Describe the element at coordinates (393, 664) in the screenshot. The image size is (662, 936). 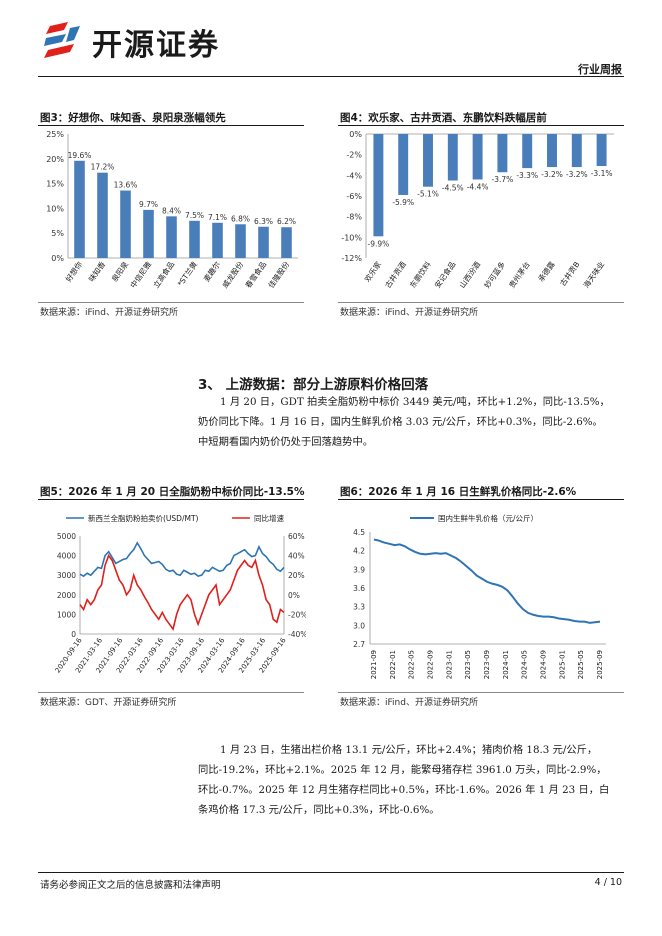
I see `x-tick-label: 2022-01` at that location.